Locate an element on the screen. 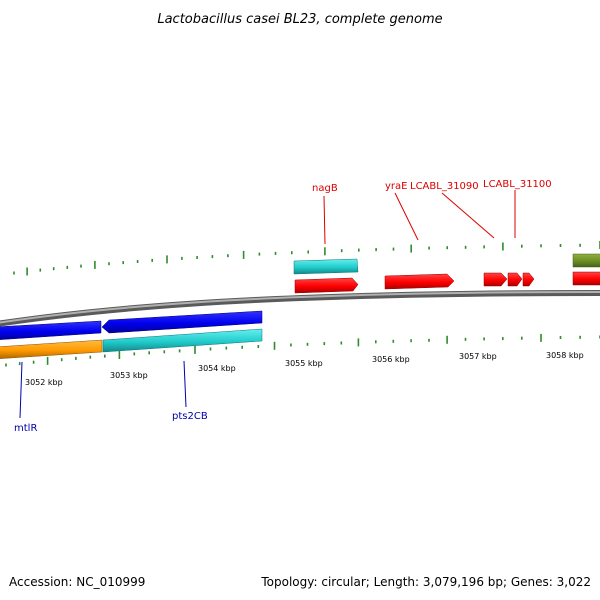  scale-label: 3057 kbp is located at coordinates (478, 356).